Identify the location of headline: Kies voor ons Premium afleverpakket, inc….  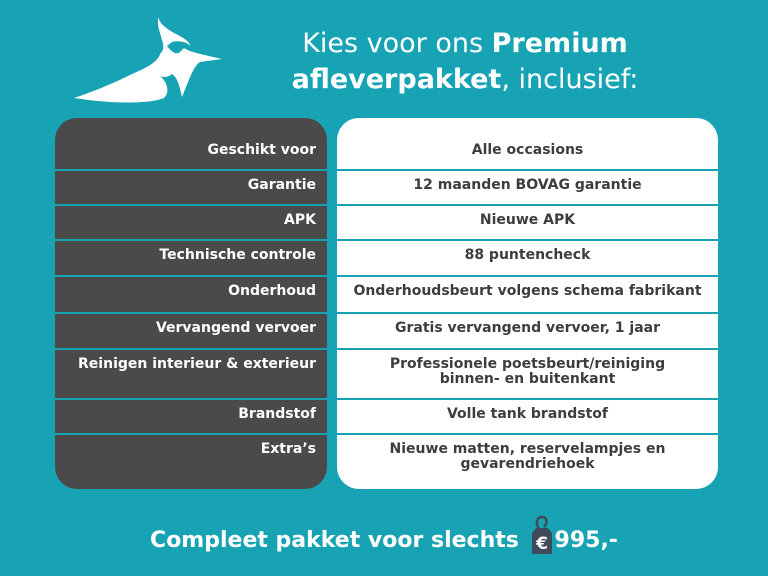
(465, 62).